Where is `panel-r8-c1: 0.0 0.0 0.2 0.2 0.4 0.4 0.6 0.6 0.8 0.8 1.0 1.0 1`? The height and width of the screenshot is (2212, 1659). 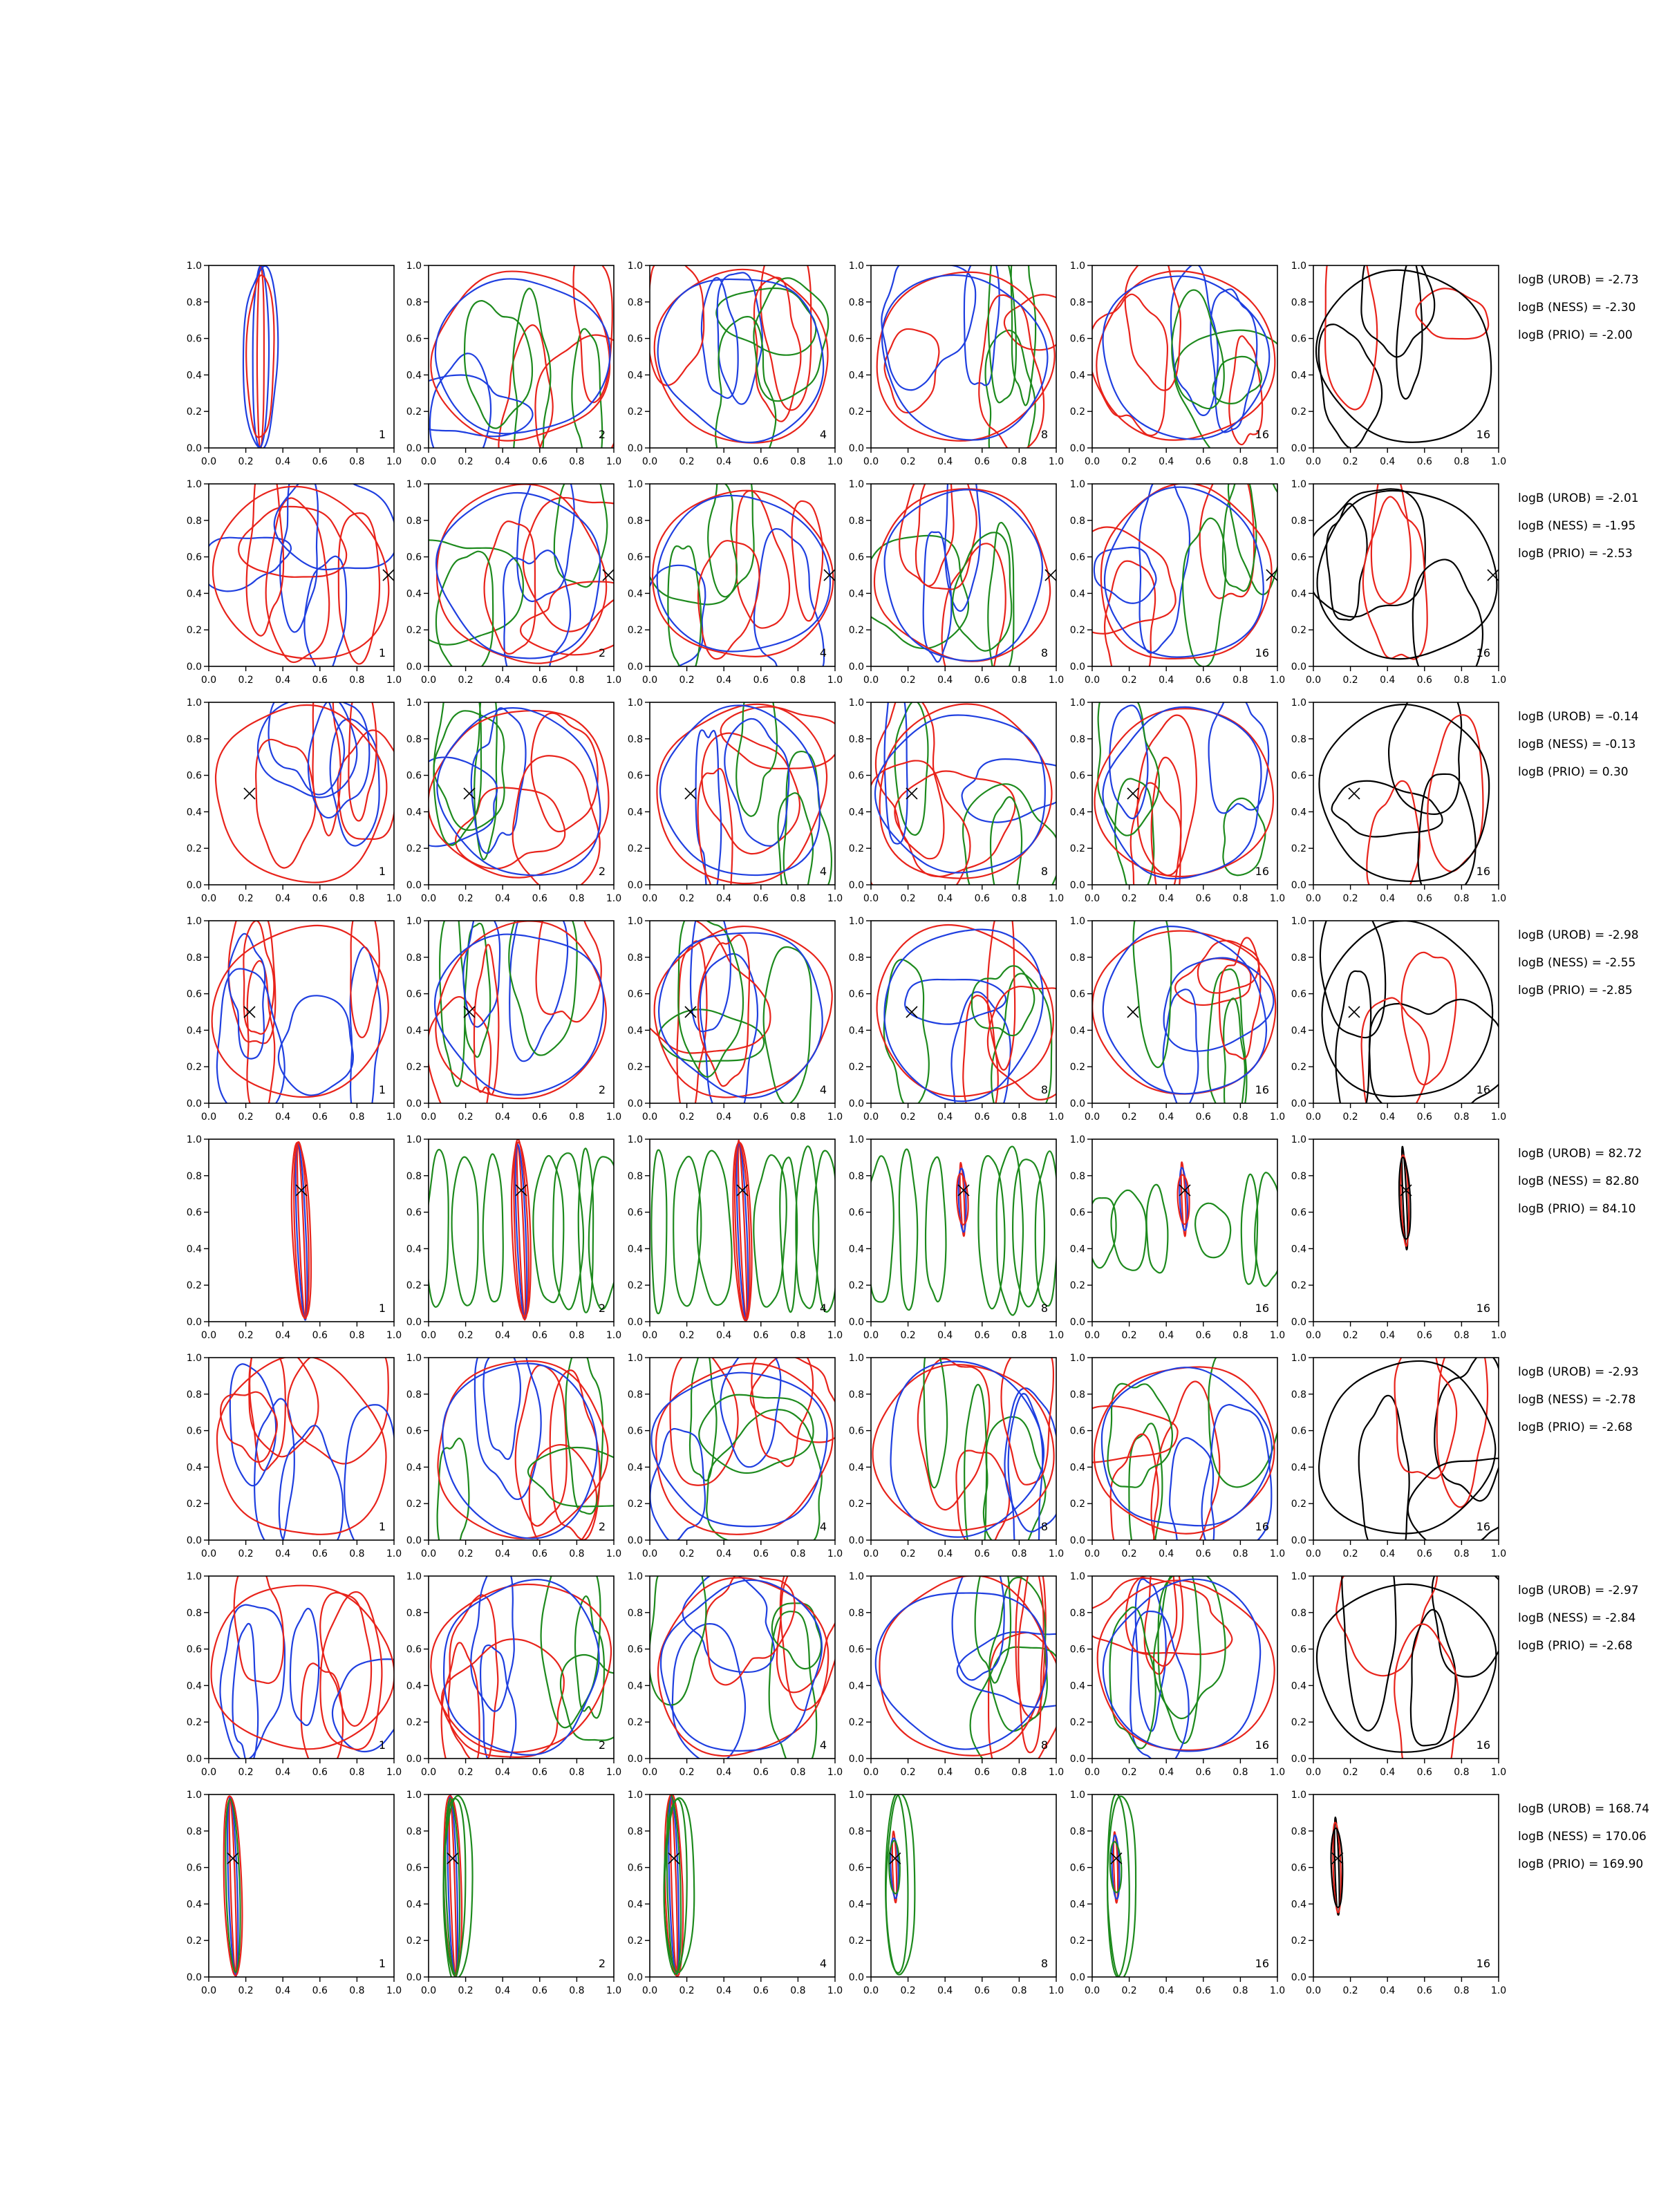
panel-r8-c1: 0.0 0.0 0.2 0.2 0.4 0.4 0.6 0.6 0.8 0.8 1.0 1.0 1 is located at coordinates (294, 1893).